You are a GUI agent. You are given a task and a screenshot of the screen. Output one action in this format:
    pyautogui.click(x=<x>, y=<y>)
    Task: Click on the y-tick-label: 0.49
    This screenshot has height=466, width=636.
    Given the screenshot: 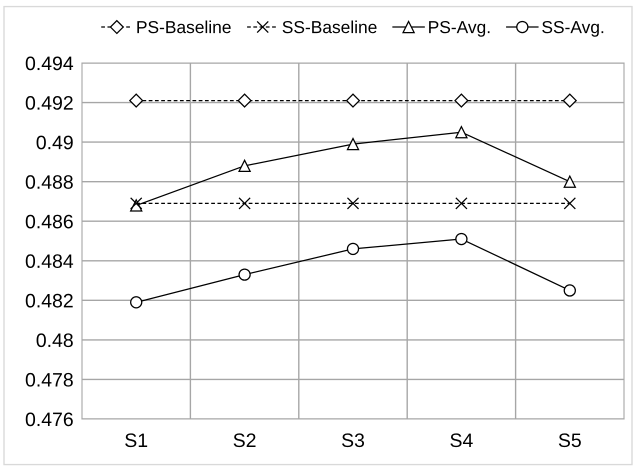 What is the action you would take?
    pyautogui.click(x=54, y=143)
    